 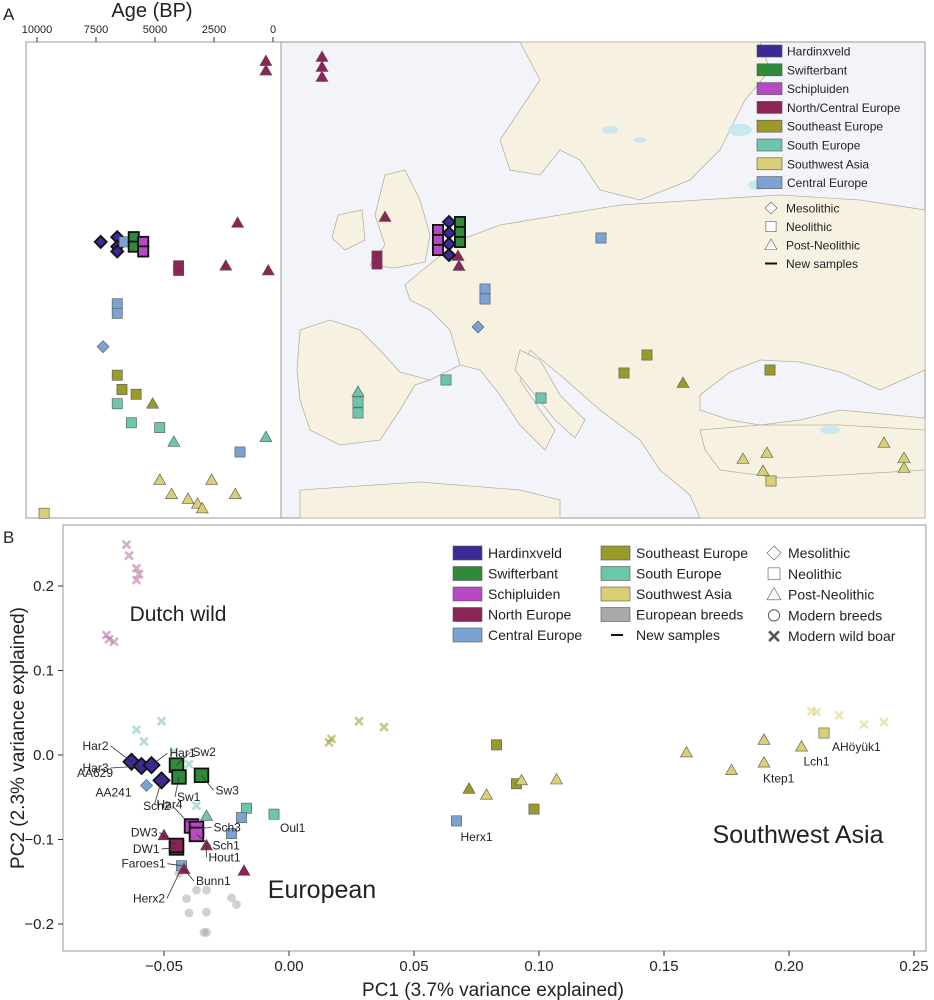 What do you see at coordinates (769, 51) in the screenshot?
I see `legend-swatch-hardinxveld` at bounding box center [769, 51].